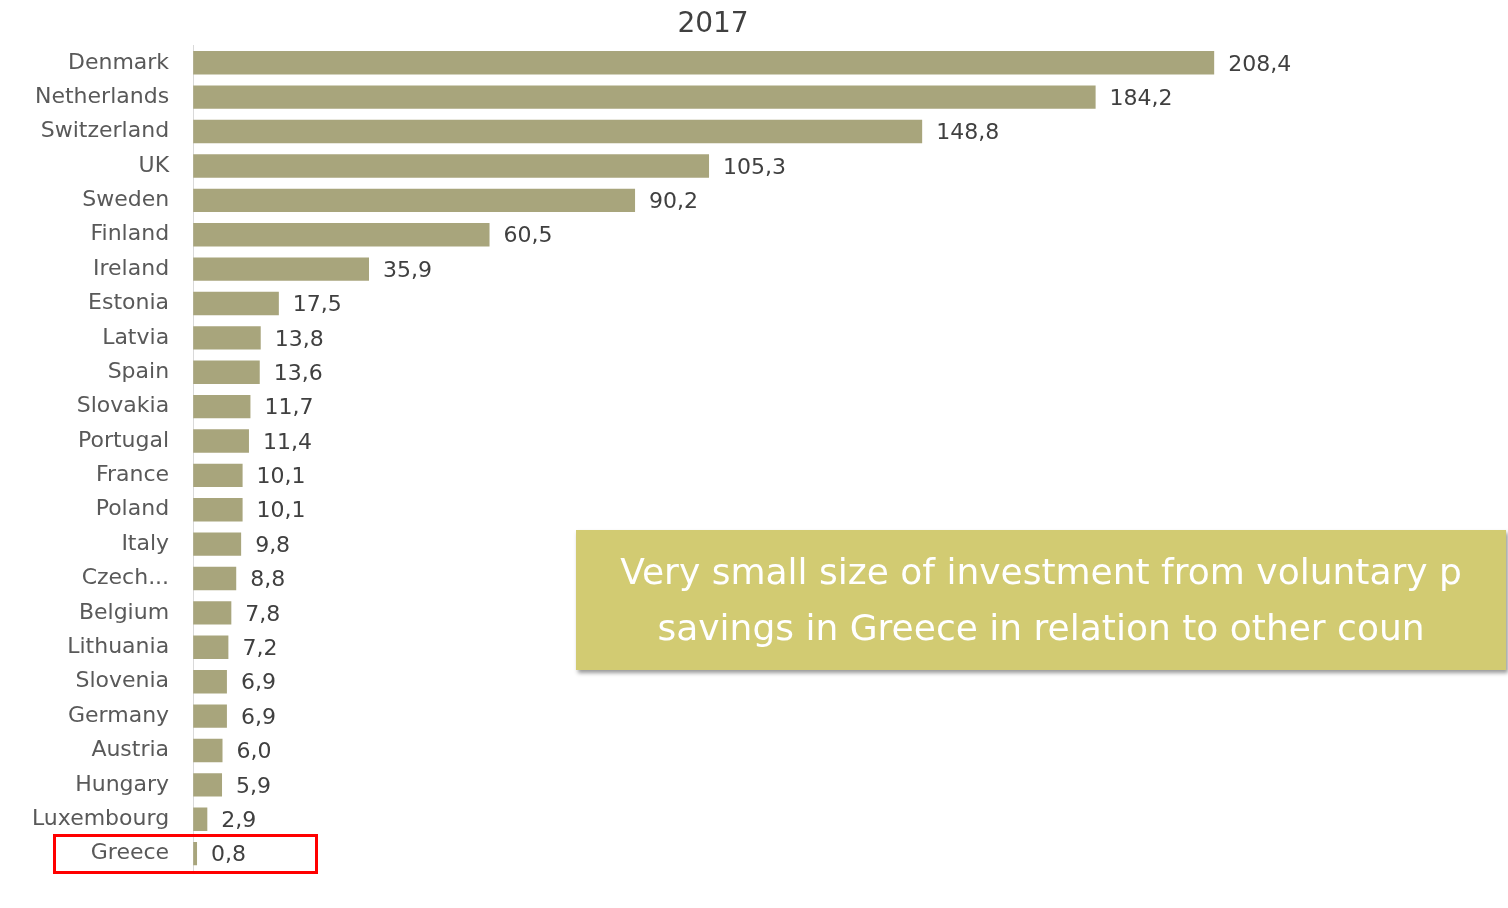 Image resolution: width=1508 pixels, height=908 pixels. I want to click on y-tick-label: Germany, so click(118, 714).